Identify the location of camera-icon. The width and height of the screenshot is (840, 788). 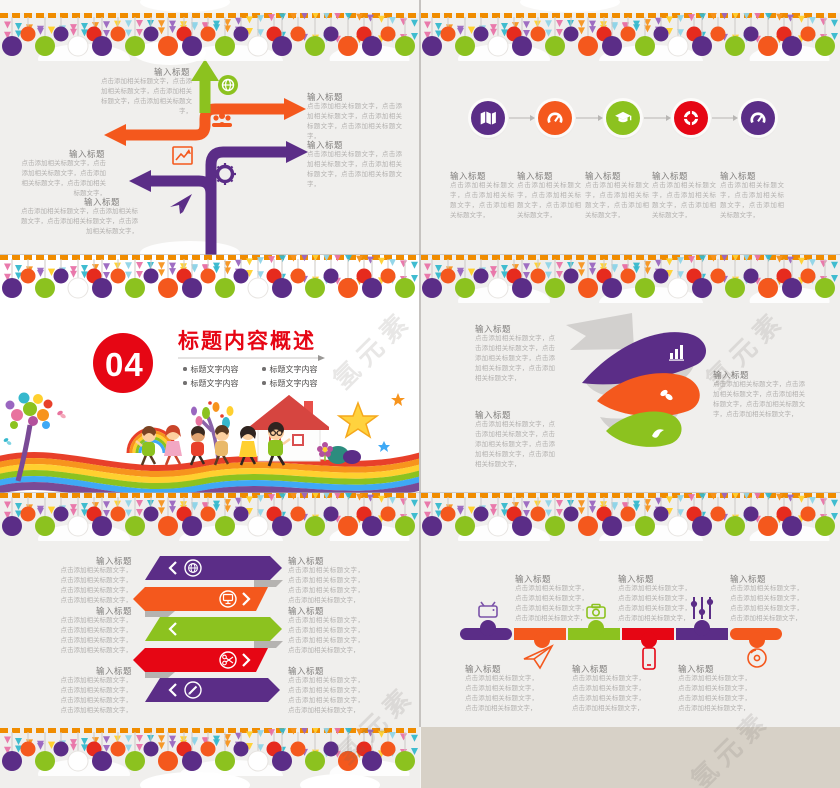
(596, 611).